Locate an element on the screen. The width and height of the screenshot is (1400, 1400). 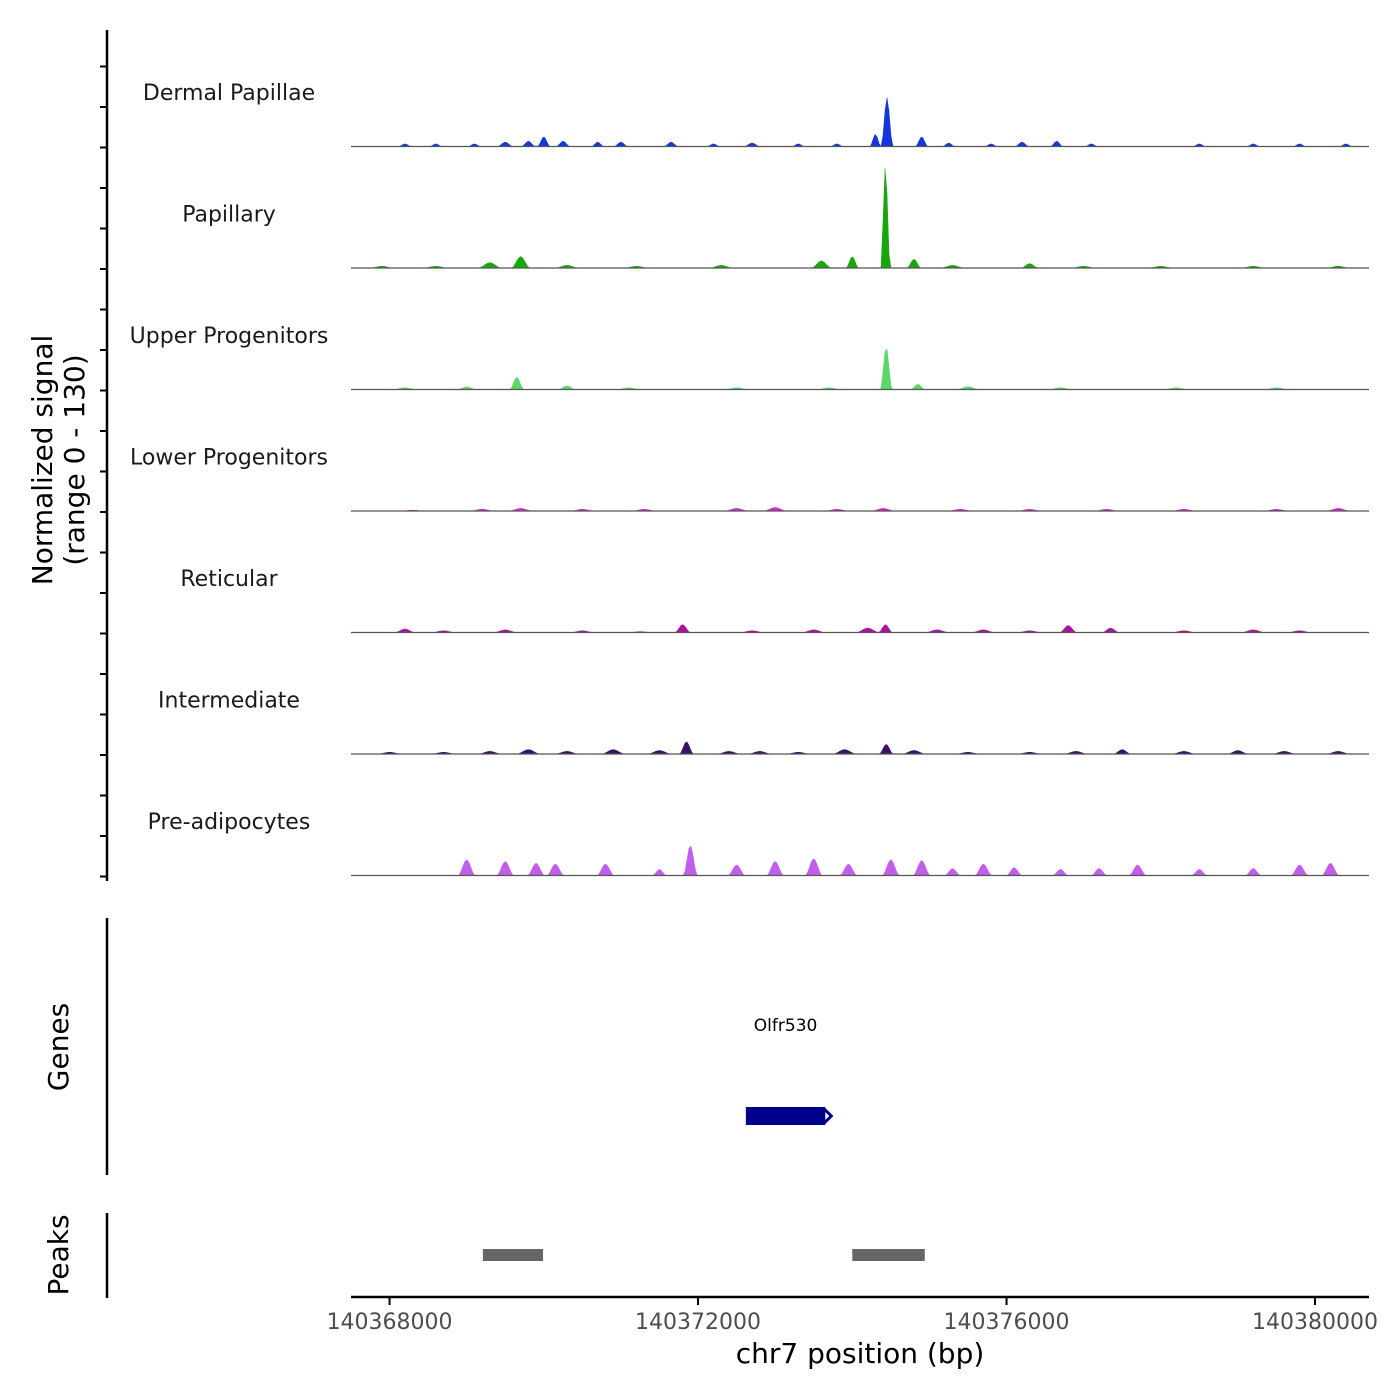
track-label: Upper Progenitors is located at coordinates (229, 336).